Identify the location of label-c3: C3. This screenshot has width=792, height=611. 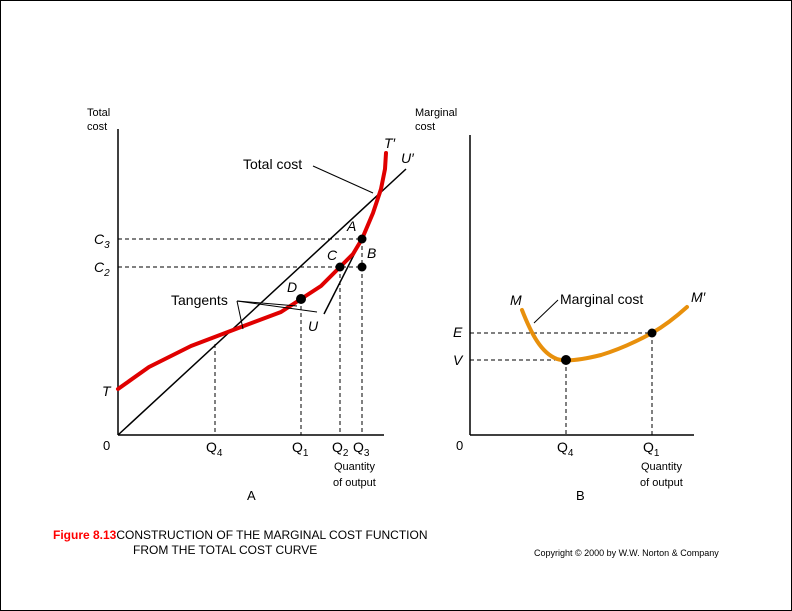
(102, 241).